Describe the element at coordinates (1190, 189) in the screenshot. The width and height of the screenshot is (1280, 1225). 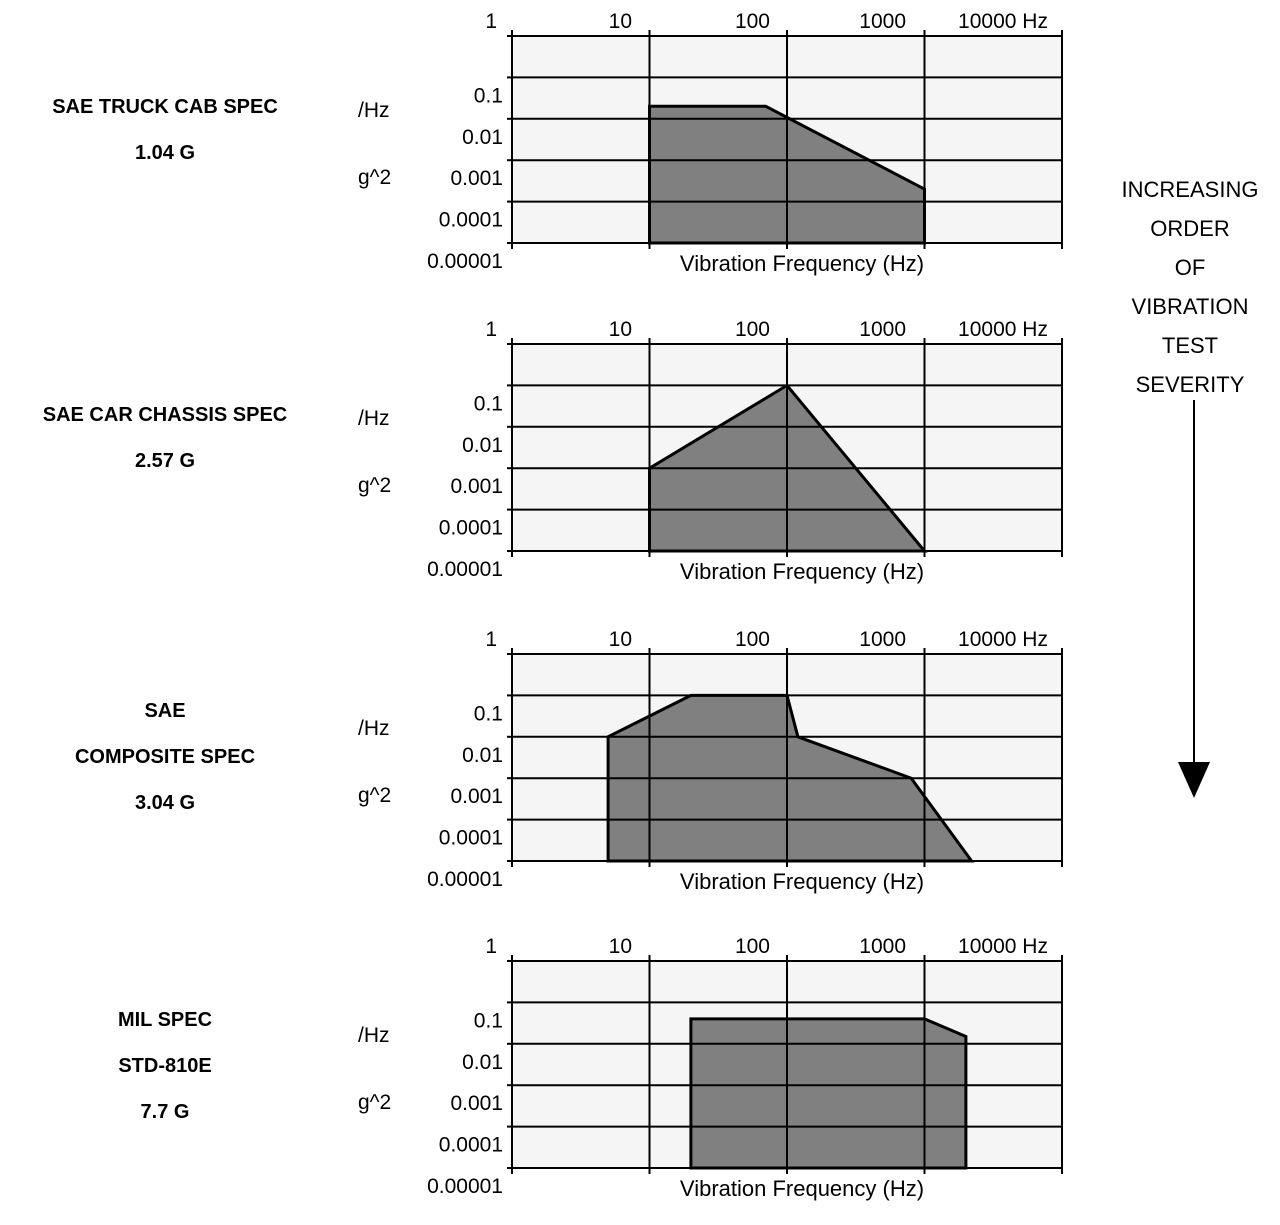
I see `severity-line: INCREASING` at that location.